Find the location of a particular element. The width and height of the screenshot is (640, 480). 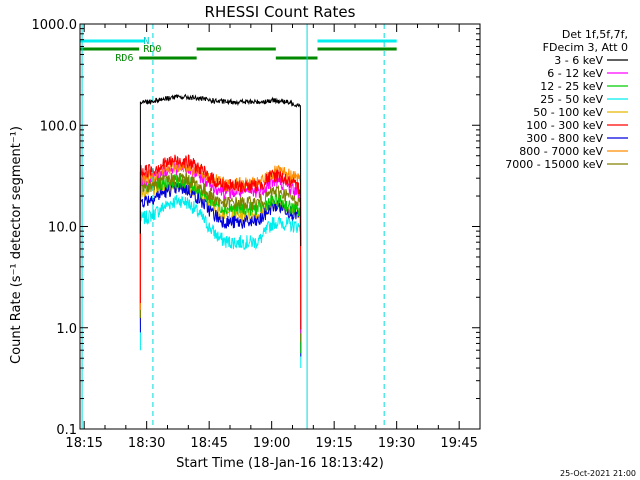

legend-entry-label: 7000 - 15000 keV is located at coordinates (554, 164).